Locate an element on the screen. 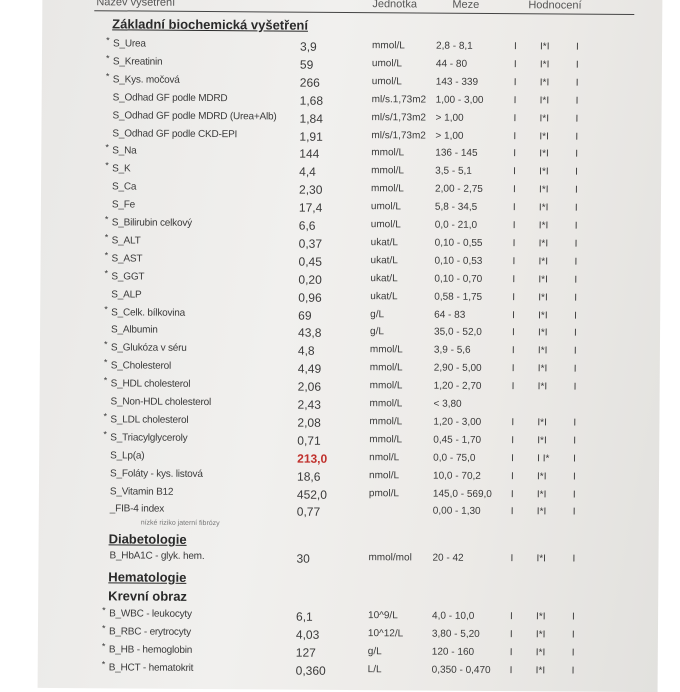 This screenshot has width=680, height=692. test-range: 2,8 - 8,1 is located at coordinates (454, 46).